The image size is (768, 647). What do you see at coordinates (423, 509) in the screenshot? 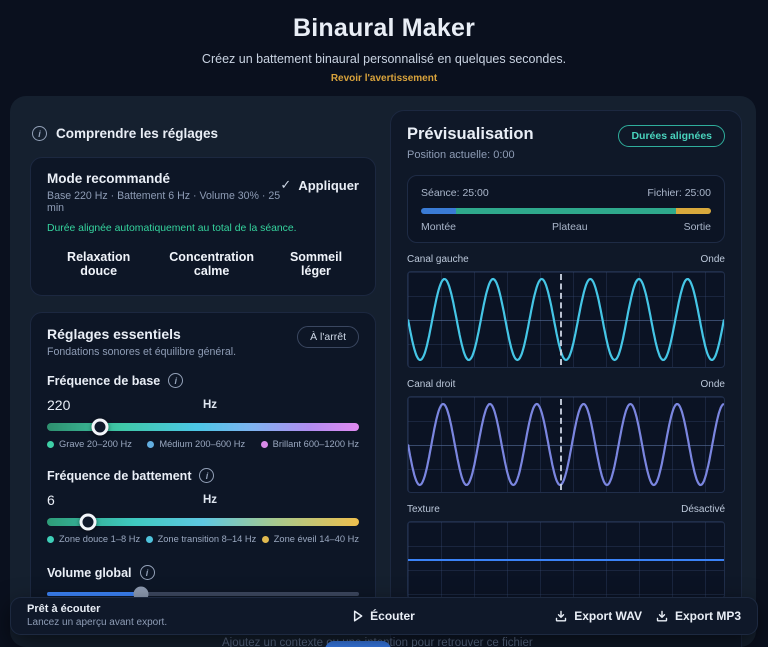
I see `texture-label: Texture` at bounding box center [423, 509].